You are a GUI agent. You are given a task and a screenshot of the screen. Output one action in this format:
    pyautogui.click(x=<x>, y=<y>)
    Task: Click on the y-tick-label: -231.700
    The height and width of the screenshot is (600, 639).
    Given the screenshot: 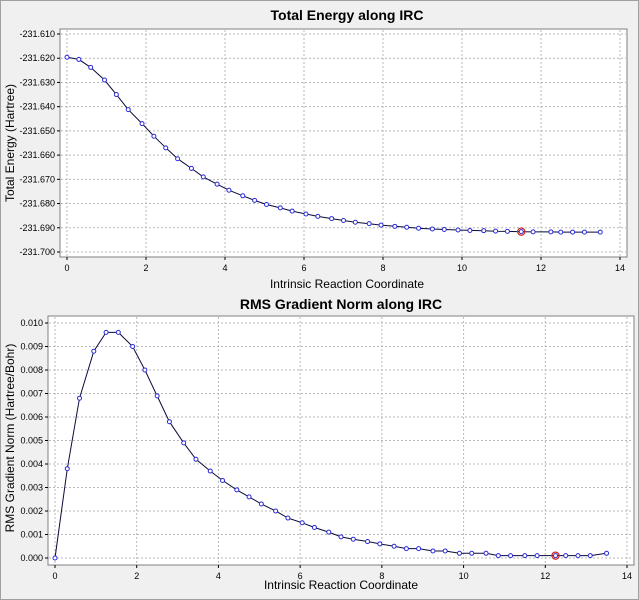 What is the action you would take?
    pyautogui.click(x=37, y=252)
    